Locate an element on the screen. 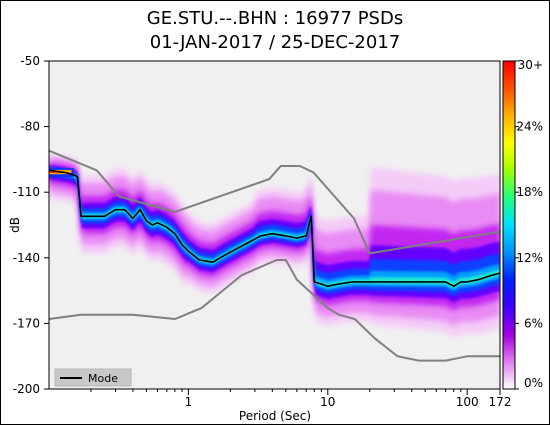 The width and height of the screenshot is (550, 425). chart-subtitle: 01-JAN-2017 / 25-DEC-2017 is located at coordinates (275, 42).